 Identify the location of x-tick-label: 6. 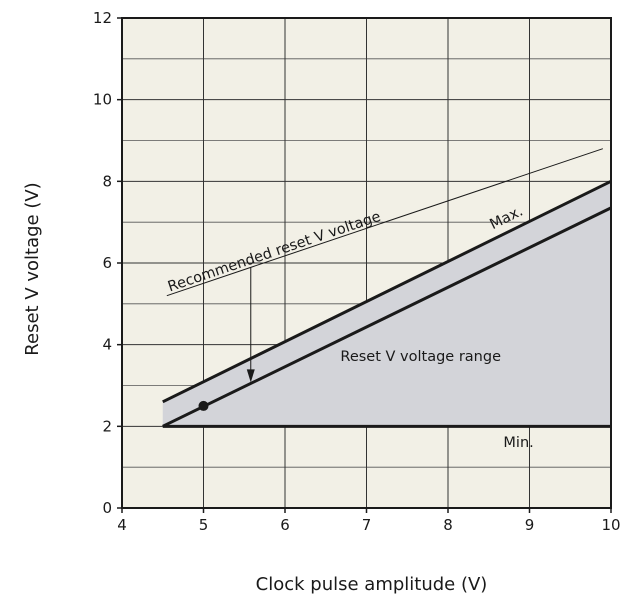
(285, 525).